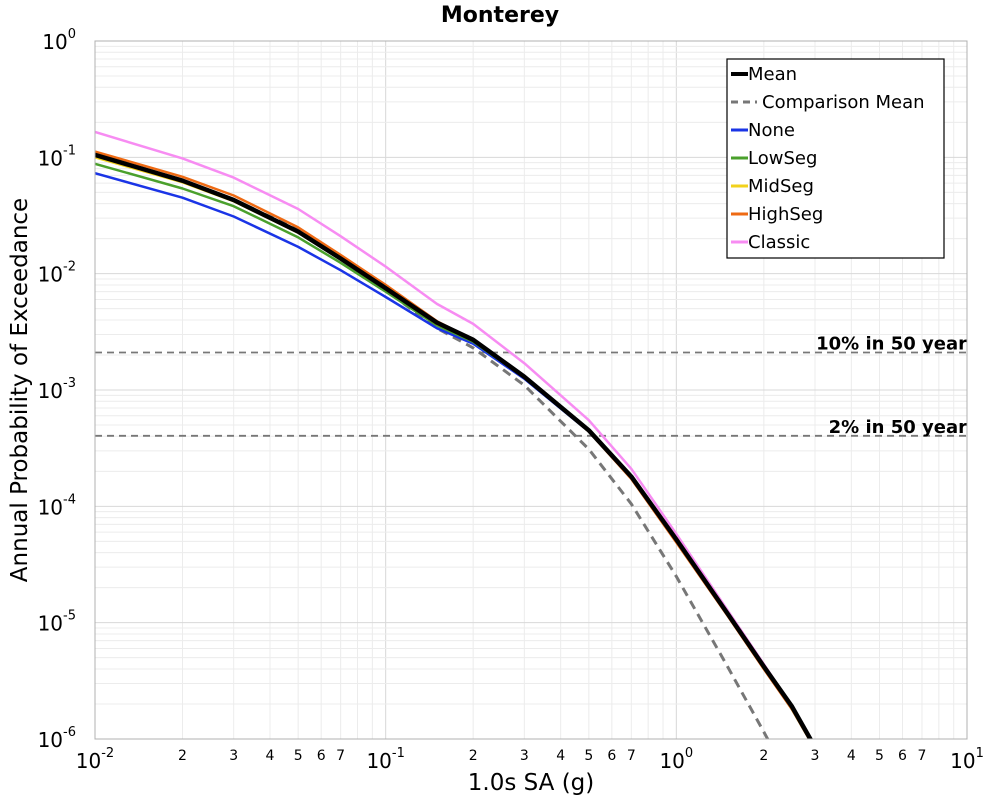 This screenshot has width=1000, height=800. What do you see at coordinates (785, 214) in the screenshot?
I see `legend-label: HighSeg` at bounding box center [785, 214].